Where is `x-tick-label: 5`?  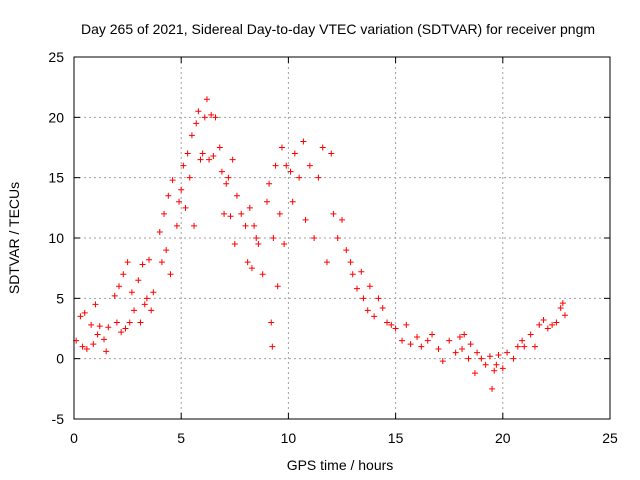
x-tick-label: 5 is located at coordinates (181, 438).